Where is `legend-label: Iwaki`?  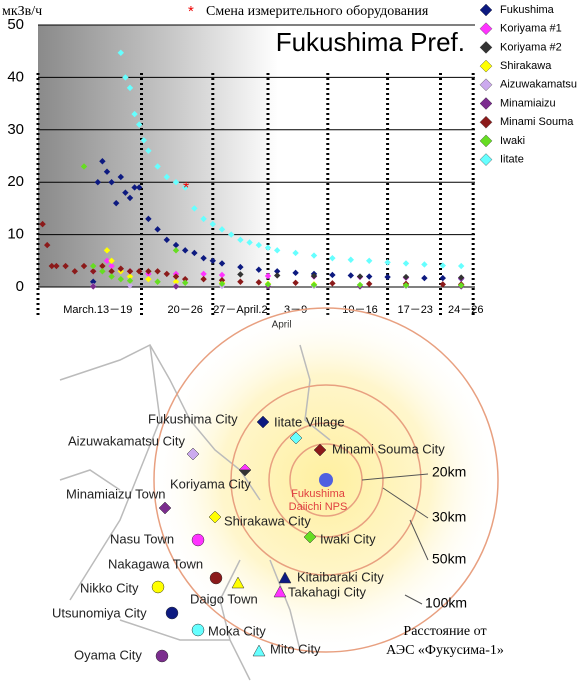 legend-label: Iwaki is located at coordinates (512, 141).